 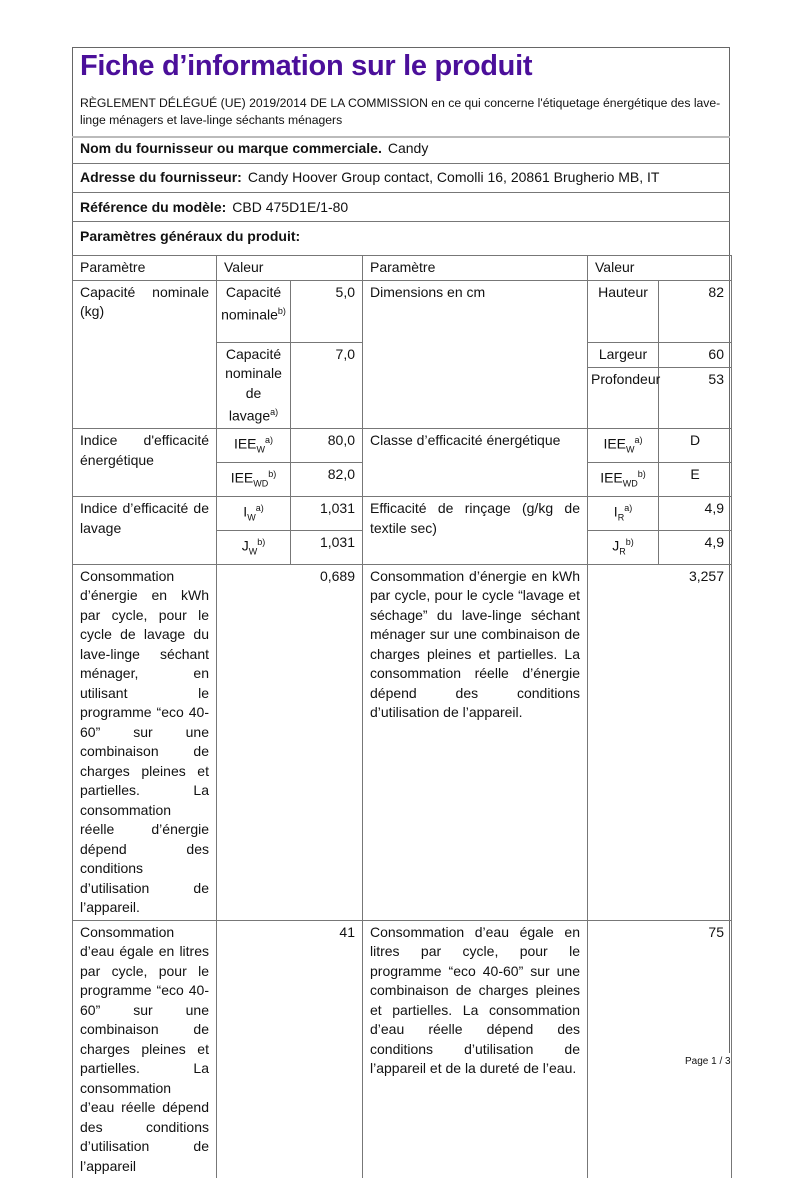 What do you see at coordinates (290, 207) in the screenshot?
I see `model-value: CBD 475D1E/1-80` at bounding box center [290, 207].